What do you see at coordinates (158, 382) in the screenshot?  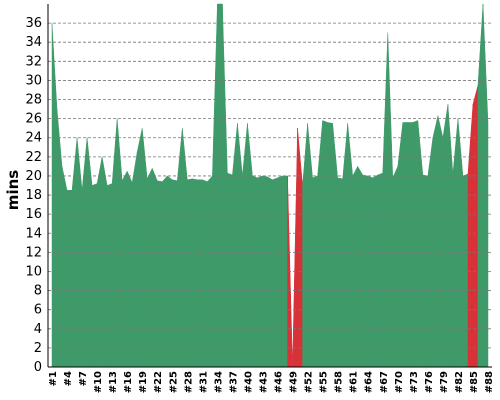 I see `x-tick-label: #22` at bounding box center [158, 382].